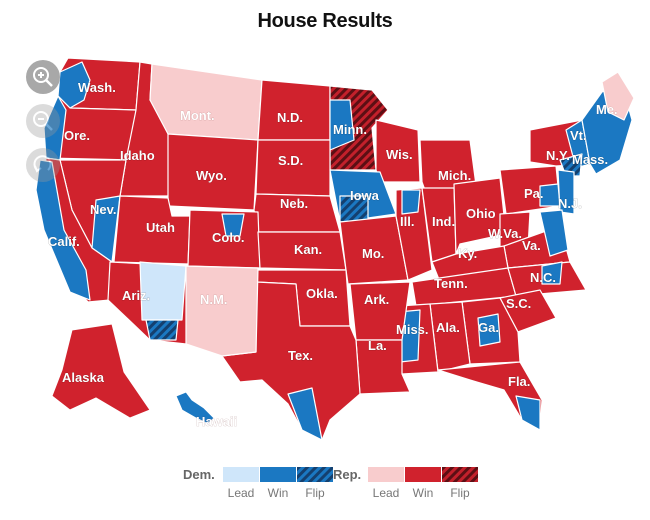 The image size is (650, 520). Describe the element at coordinates (241, 493) in the screenshot. I see `legend-dem-lead-text: Lead` at that location.